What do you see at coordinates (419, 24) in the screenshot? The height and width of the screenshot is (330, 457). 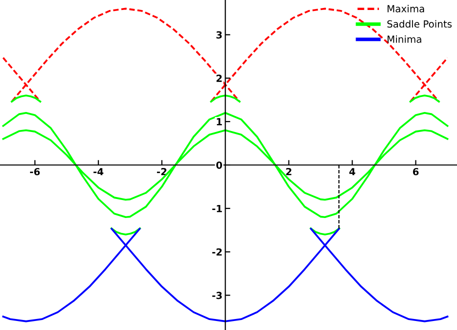 I see `legend-label: Saddle Points` at bounding box center [419, 24].